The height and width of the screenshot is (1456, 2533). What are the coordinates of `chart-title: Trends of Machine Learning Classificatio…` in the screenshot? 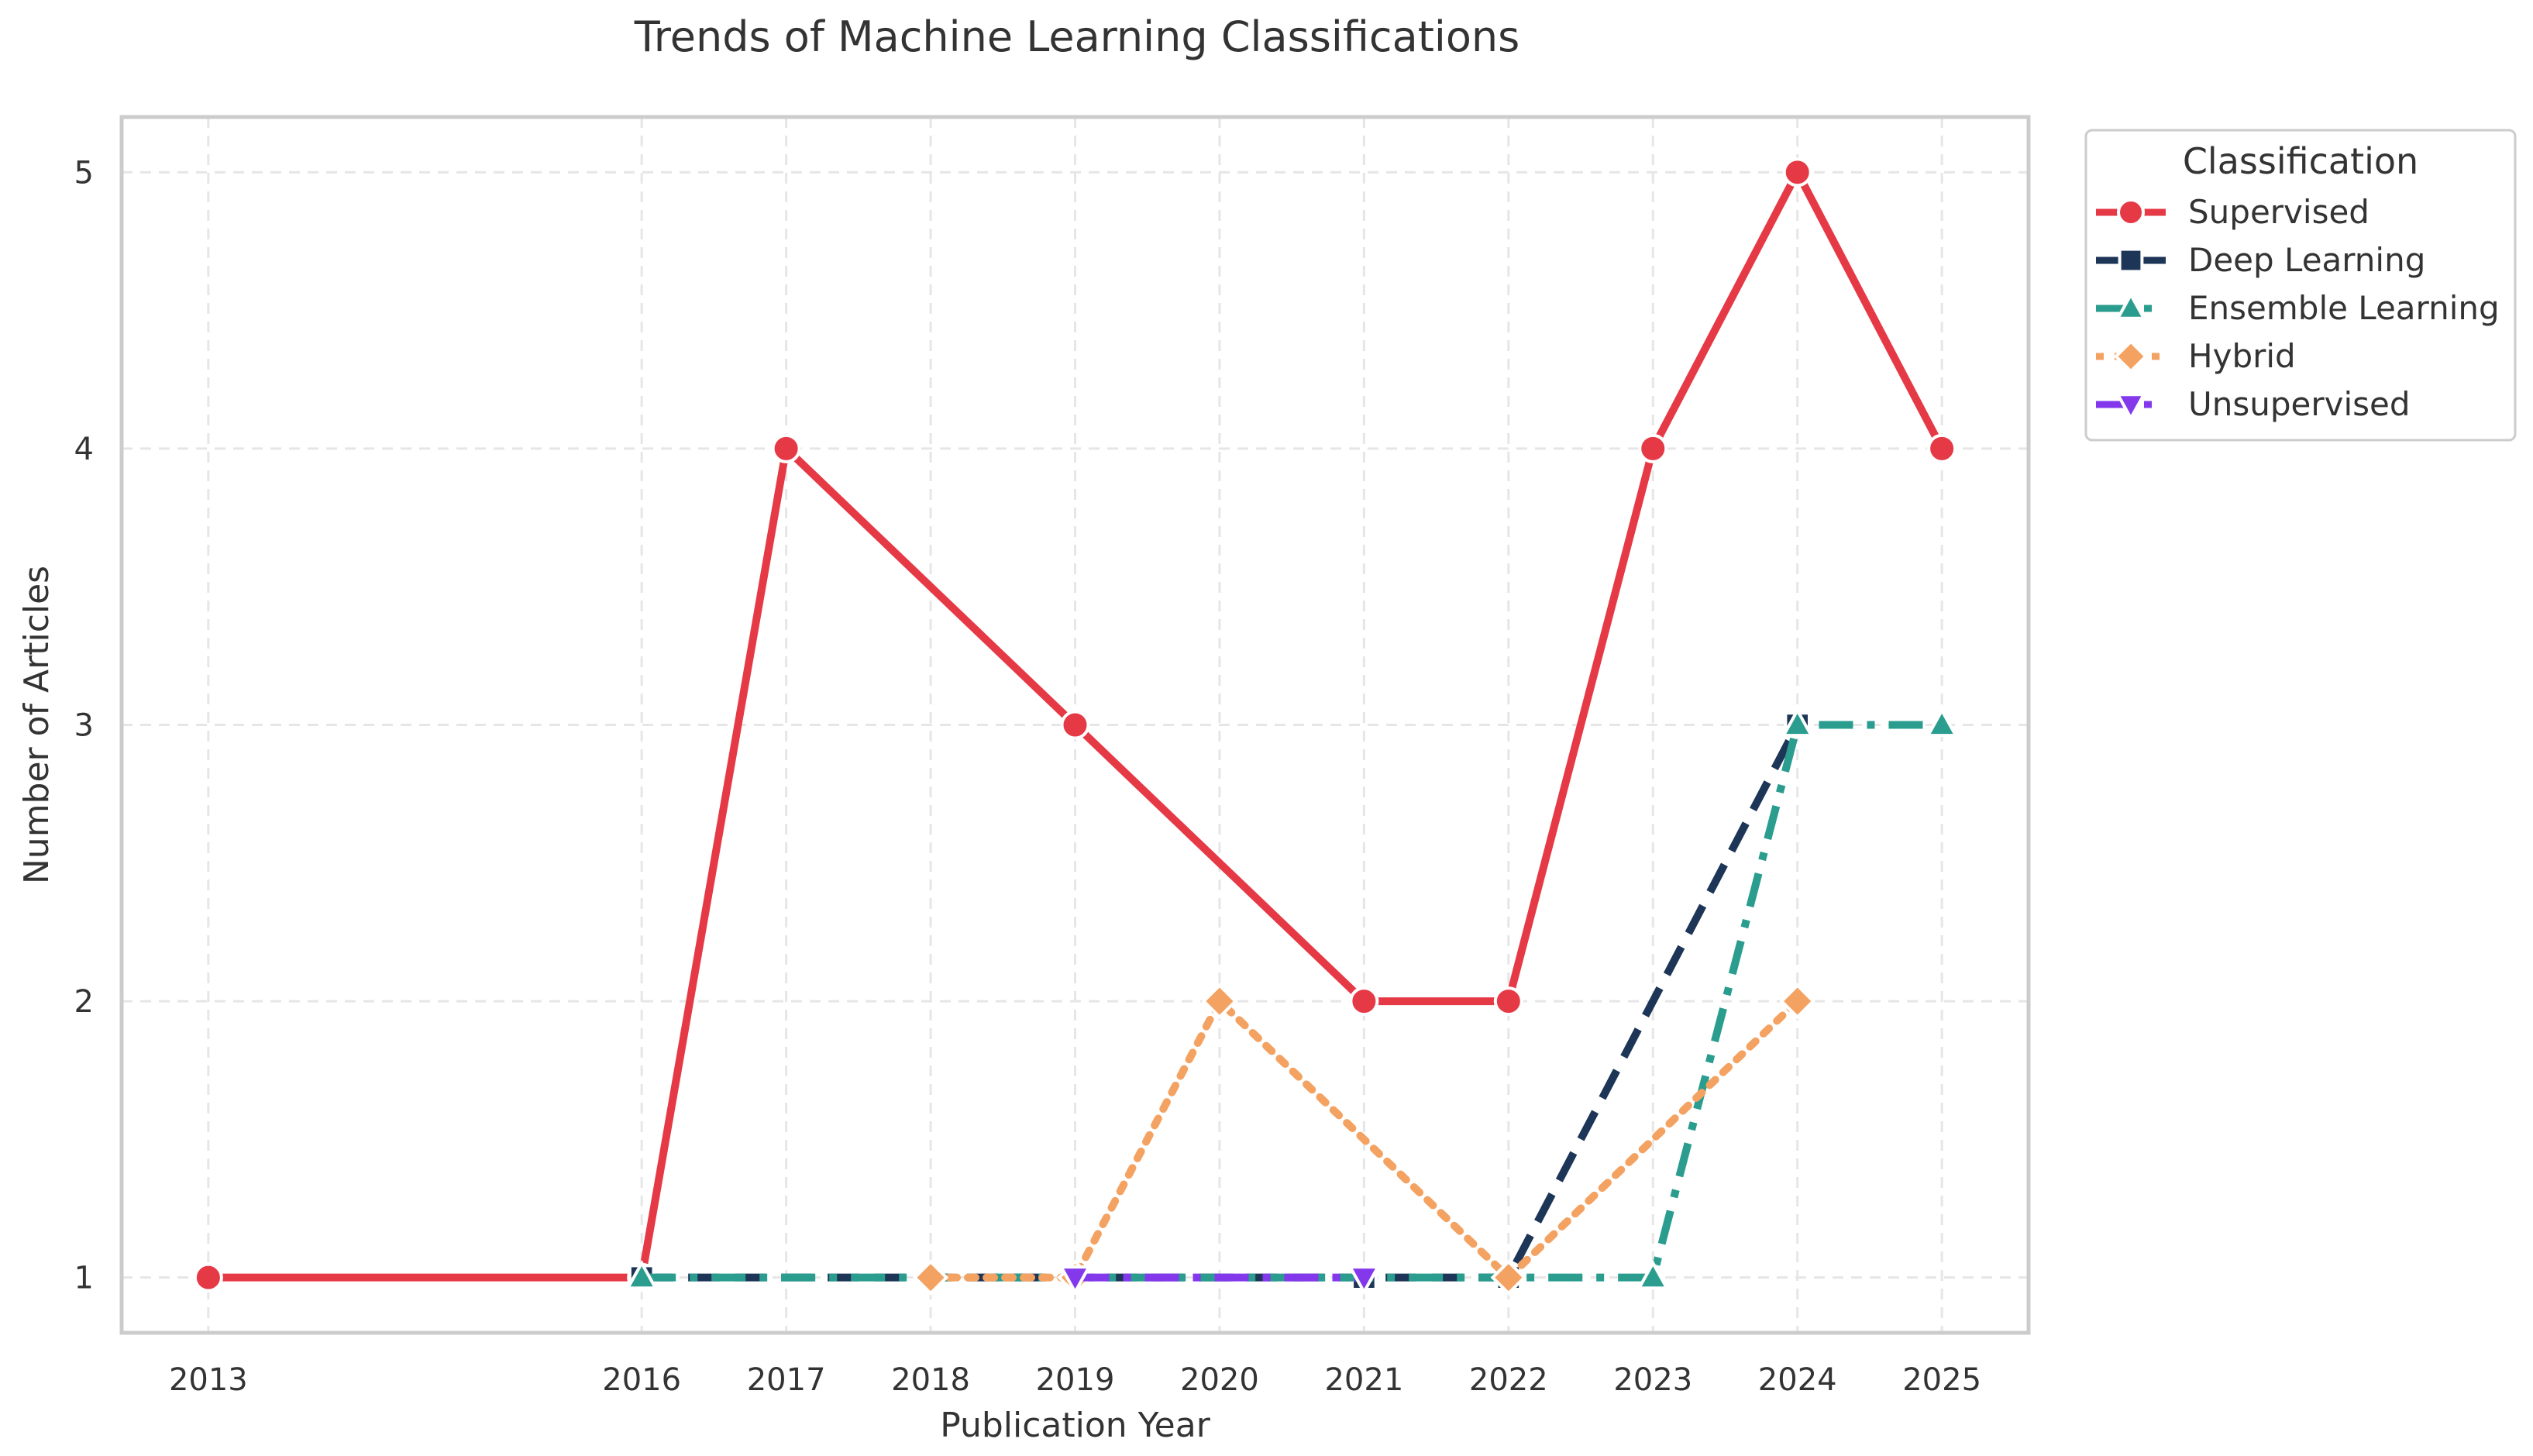 It's located at (1077, 37).